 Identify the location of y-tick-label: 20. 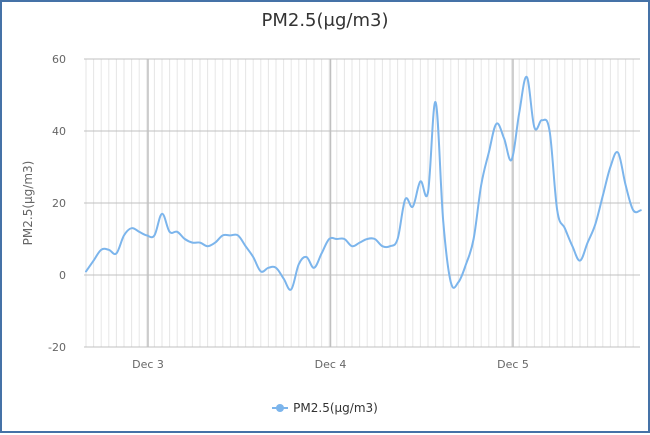
(59, 203).